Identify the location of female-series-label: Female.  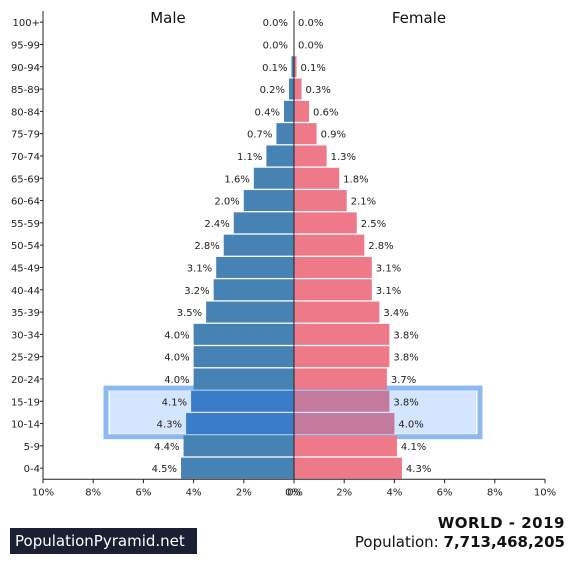
(419, 18).